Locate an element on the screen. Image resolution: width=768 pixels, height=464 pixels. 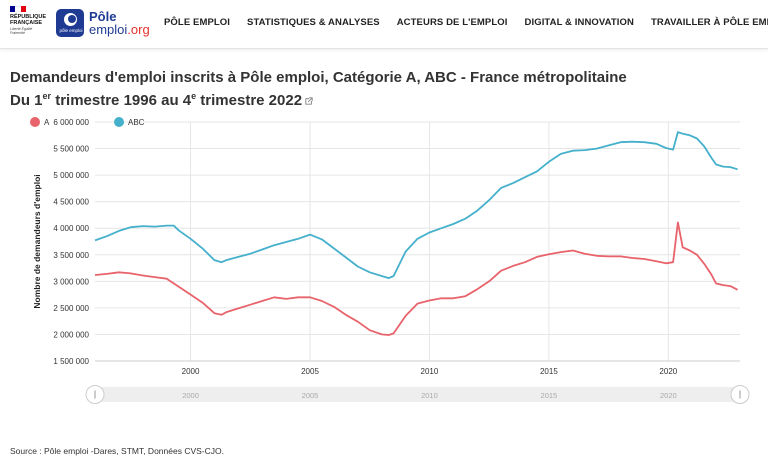
rf-name-line2: FRANÇAISE is located at coordinates (26, 23).